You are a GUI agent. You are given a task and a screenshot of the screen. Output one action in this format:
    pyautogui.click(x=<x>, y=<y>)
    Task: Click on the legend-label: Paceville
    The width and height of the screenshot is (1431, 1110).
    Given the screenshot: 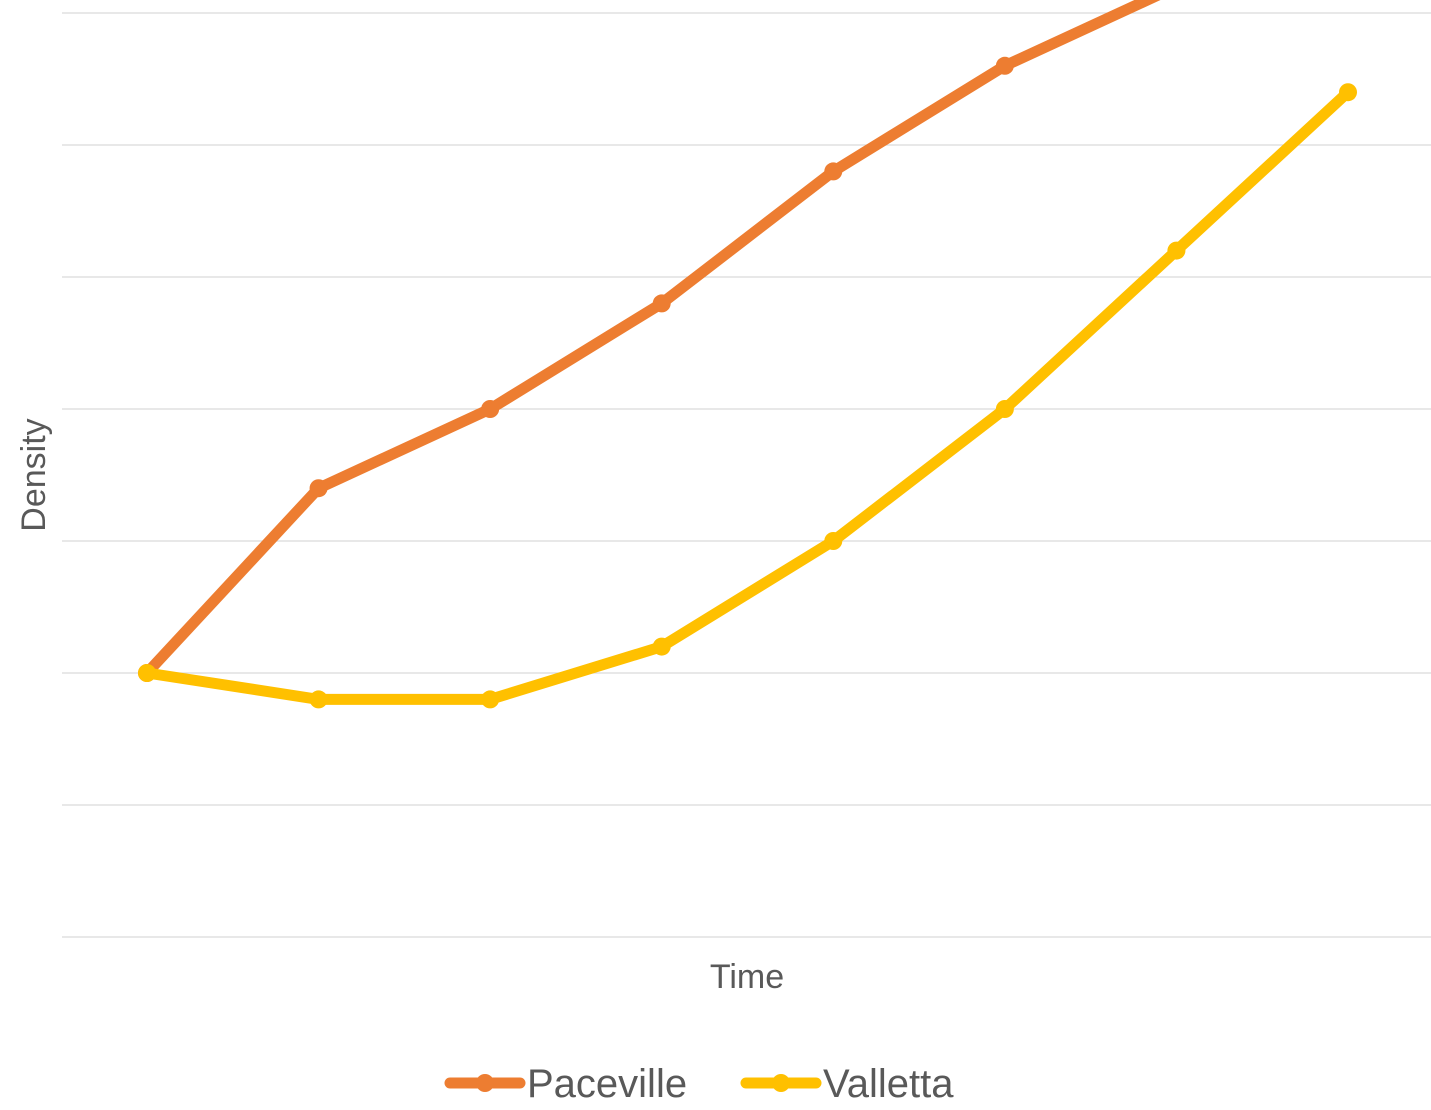 What is the action you would take?
    pyautogui.click(x=607, y=1083)
    